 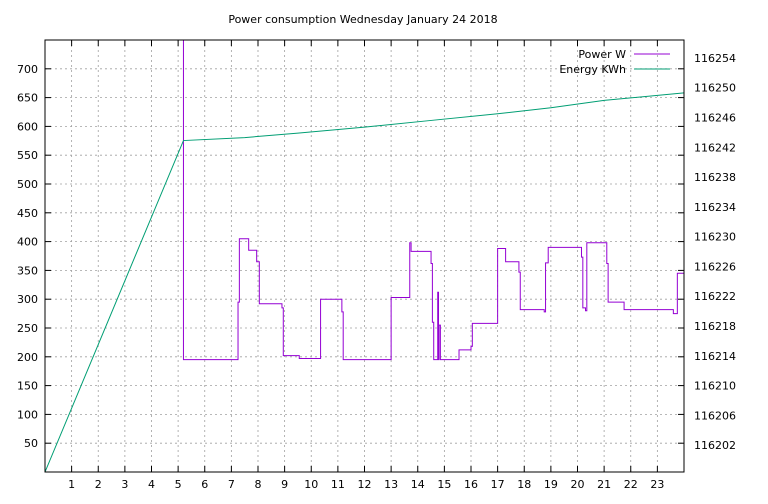 I want to click on y-left-tick-label: 550, so click(x=27, y=155).